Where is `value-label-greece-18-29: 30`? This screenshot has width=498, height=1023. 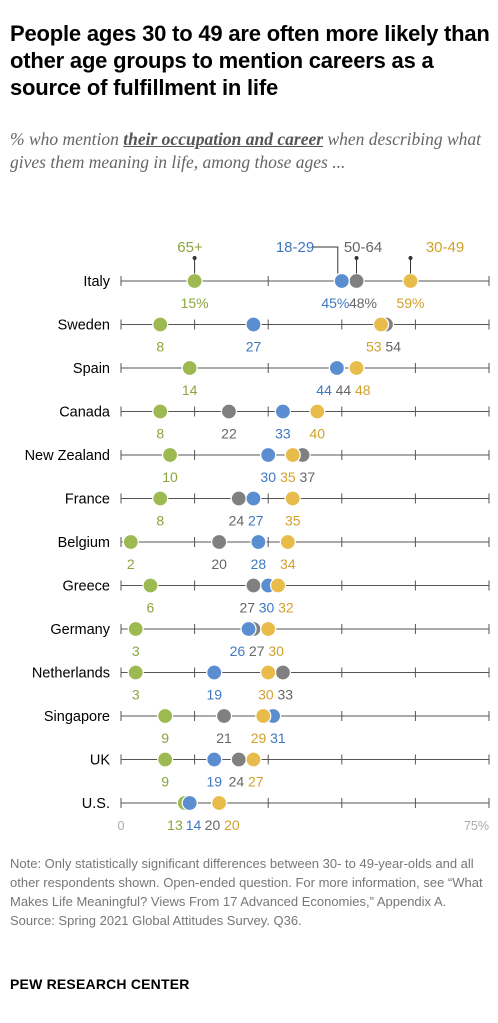
value-label-greece-18-29: 30 is located at coordinates (267, 608).